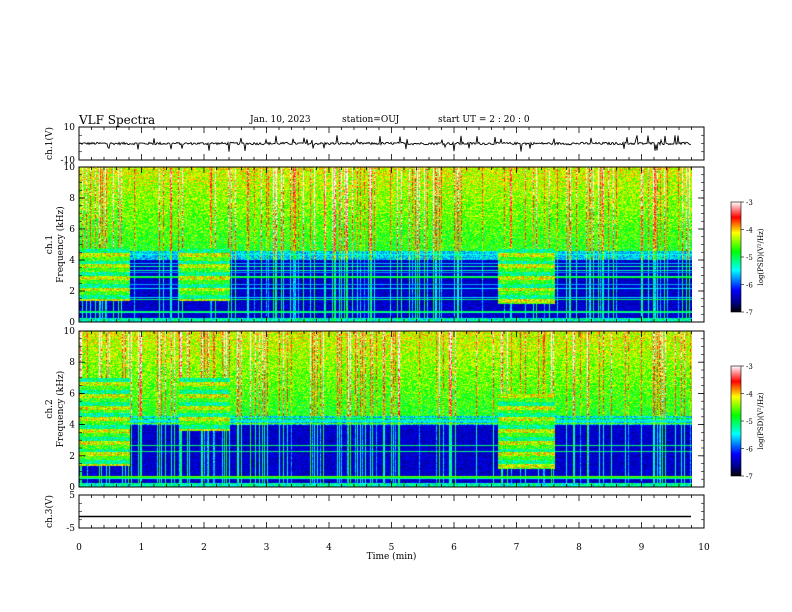 Image resolution: width=792 pixels, height=612 pixels. Describe the element at coordinates (329, 548) in the screenshot. I see `x-tick-label: 4` at that location.